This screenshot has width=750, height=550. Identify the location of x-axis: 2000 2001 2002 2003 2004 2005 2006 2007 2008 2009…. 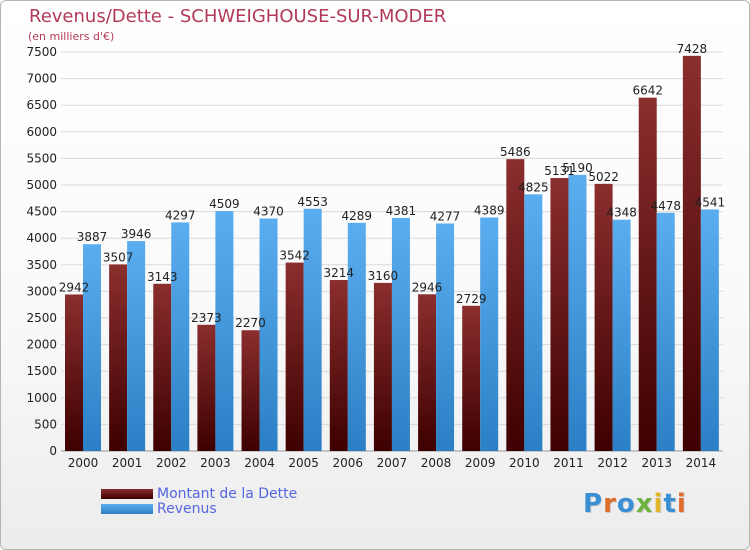
(392, 463).